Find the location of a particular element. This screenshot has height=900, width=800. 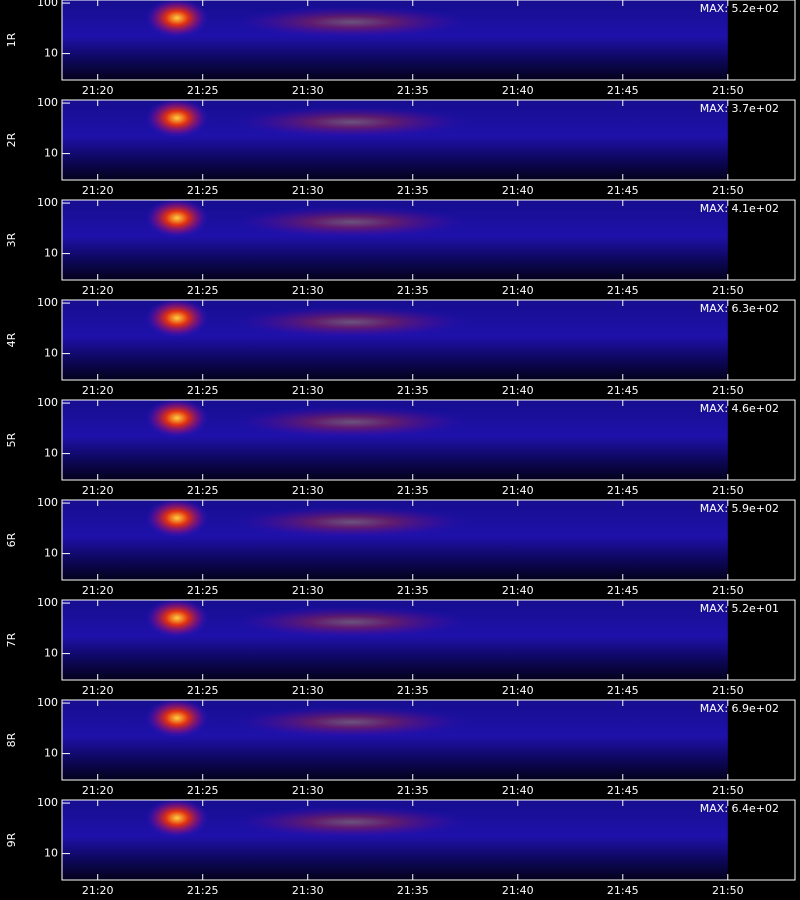

max-annotation: MAX: 6.4e+02 is located at coordinates (739, 808).